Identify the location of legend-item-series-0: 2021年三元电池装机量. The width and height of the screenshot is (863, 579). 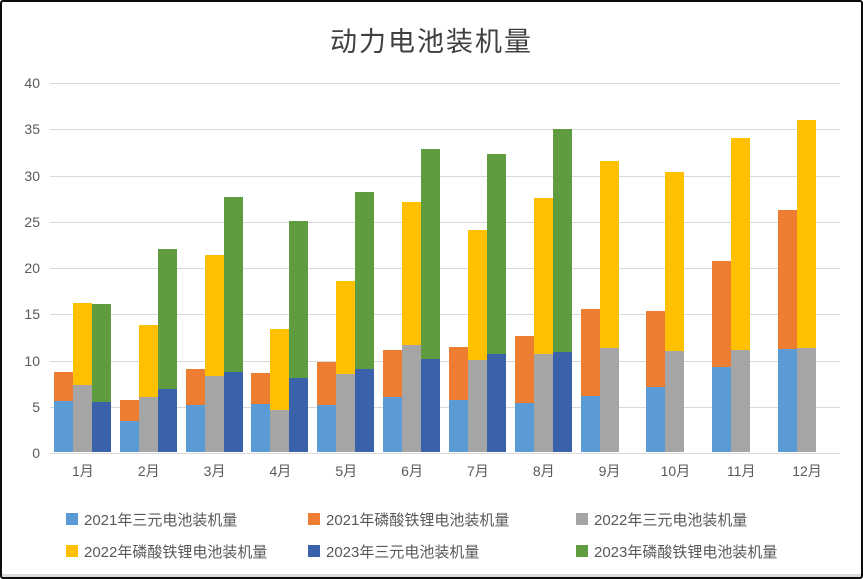
(151, 519).